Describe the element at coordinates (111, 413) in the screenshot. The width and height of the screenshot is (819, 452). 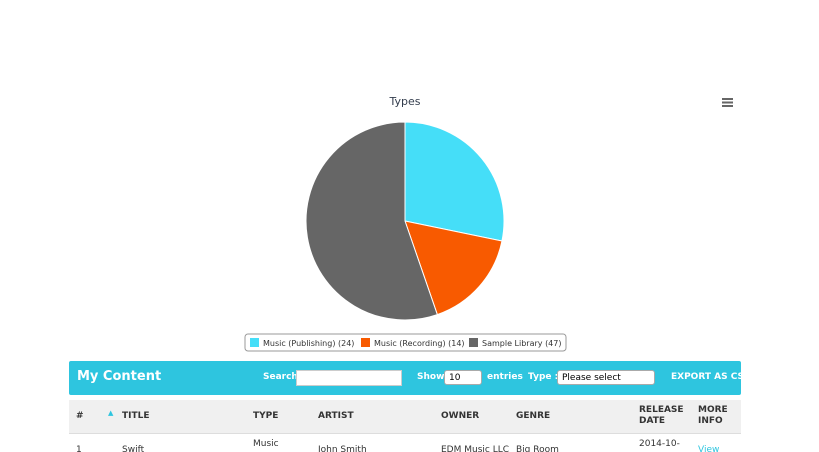
I see `sort-icon: ▲` at that location.